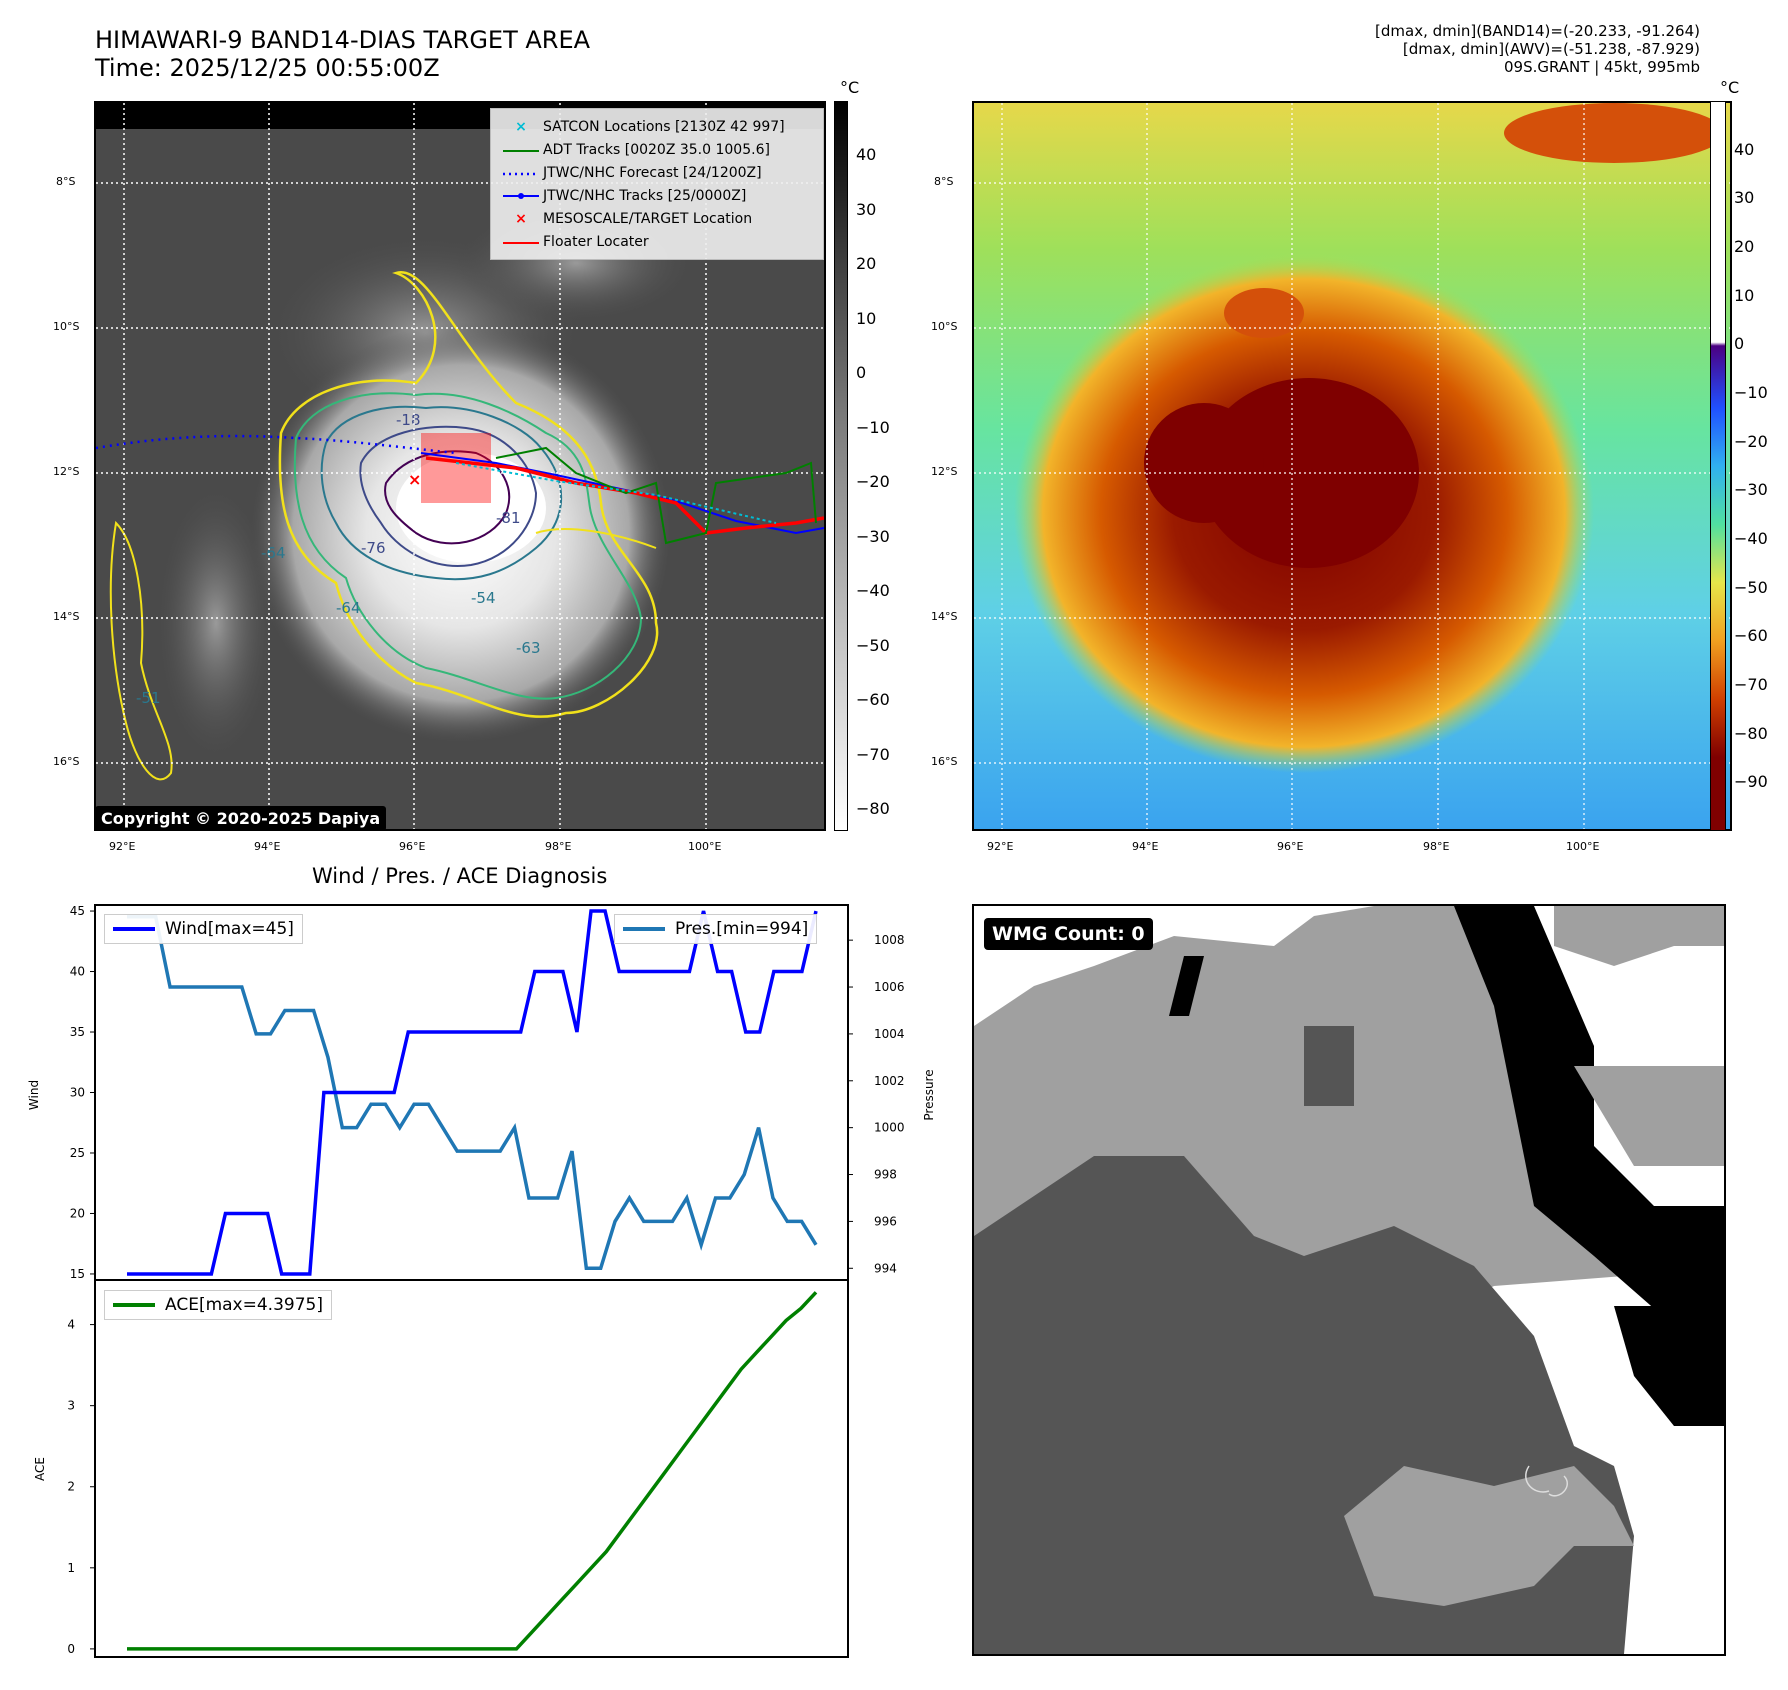  Describe the element at coordinates (521, 173) in the screenshot. I see `dotted-line-icon` at that location.